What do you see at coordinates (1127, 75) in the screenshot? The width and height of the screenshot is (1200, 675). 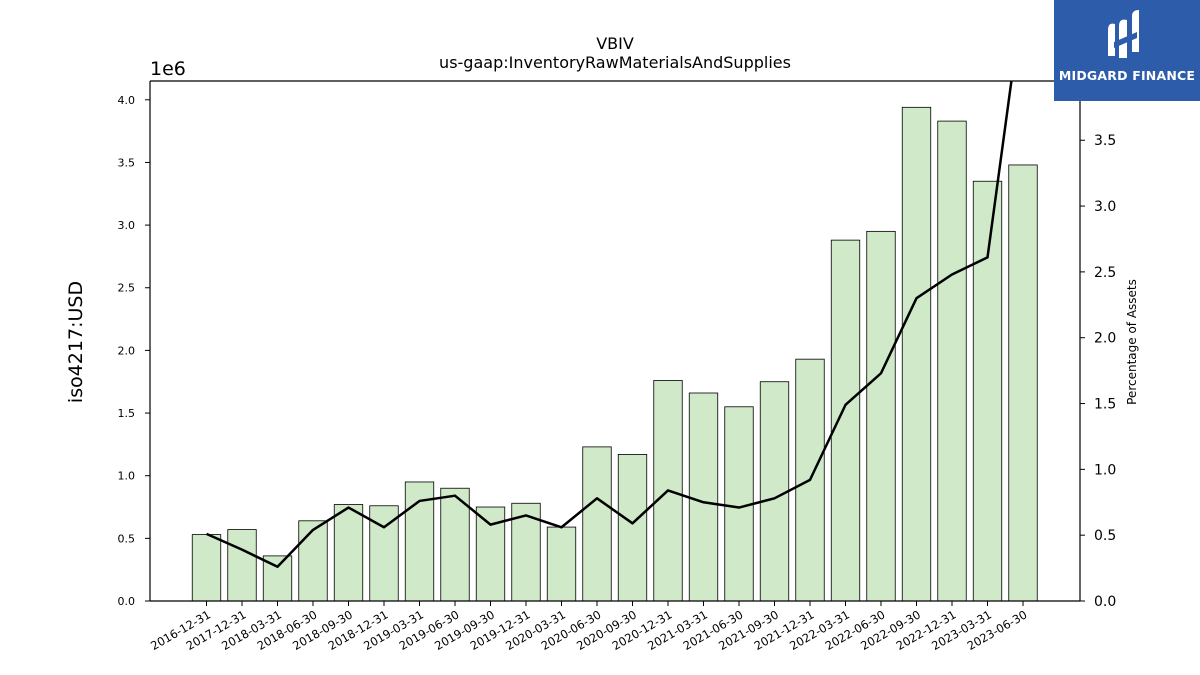 I see `logo-text: MIDGARD FINANCE` at bounding box center [1127, 75].